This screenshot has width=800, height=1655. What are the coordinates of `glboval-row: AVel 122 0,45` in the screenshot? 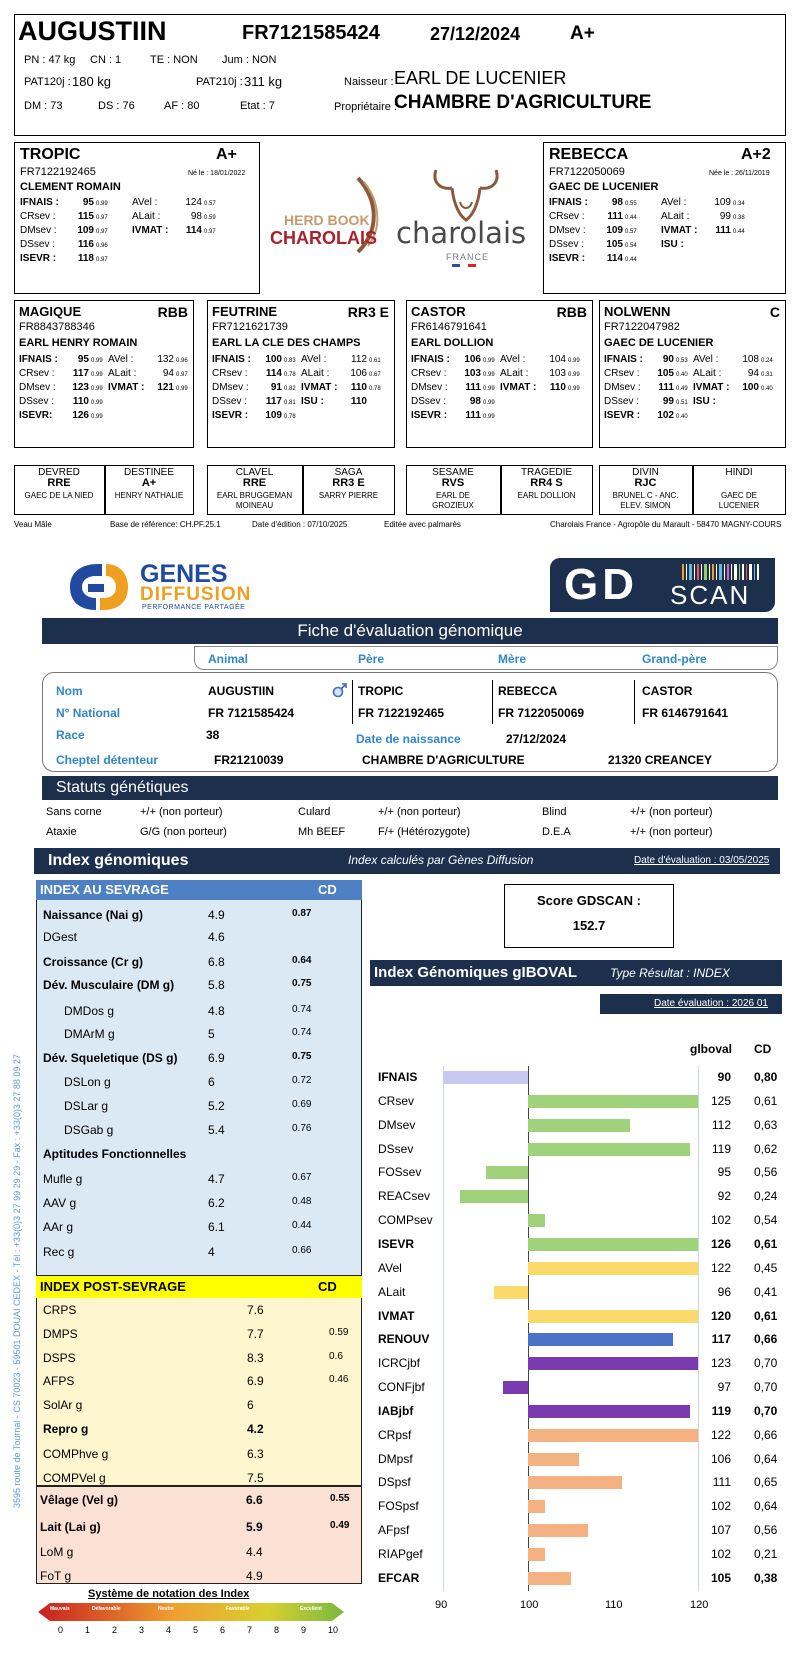 It's located at (400, 1268).